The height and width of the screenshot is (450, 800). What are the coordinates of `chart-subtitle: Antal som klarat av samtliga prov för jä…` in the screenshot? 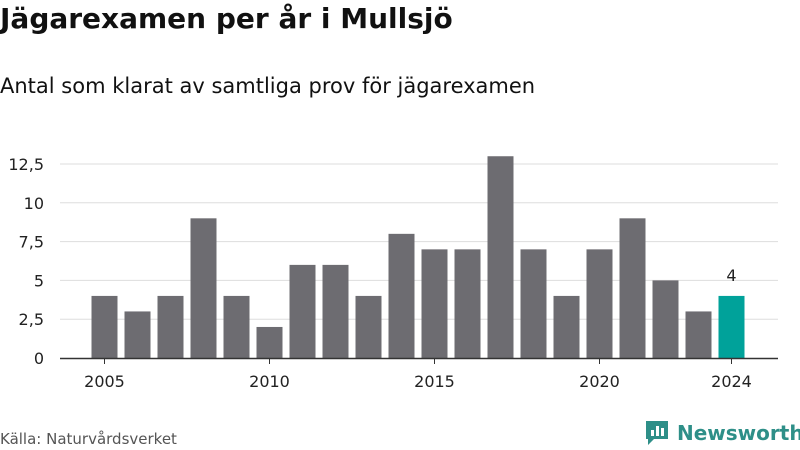 It's located at (268, 86).